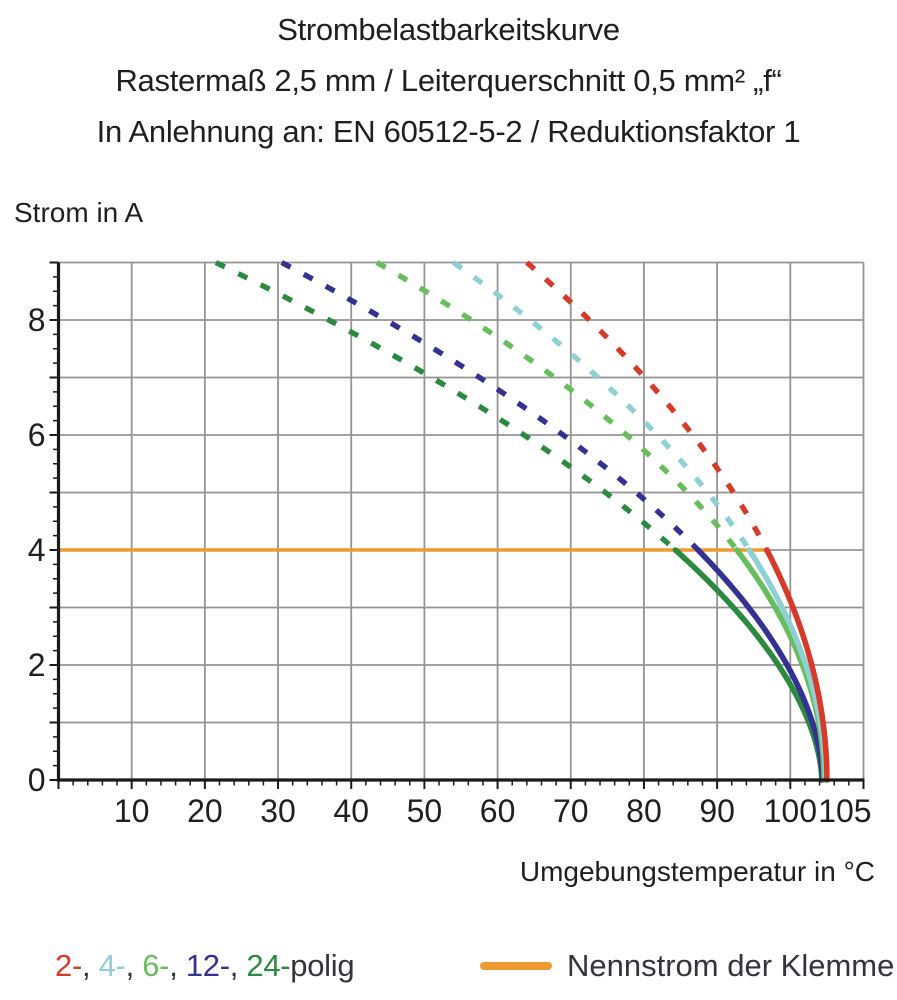 The width and height of the screenshot is (897, 1000). Describe the element at coordinates (207, 965) in the screenshot. I see `legend-pole-12-polig: 12-` at that location.